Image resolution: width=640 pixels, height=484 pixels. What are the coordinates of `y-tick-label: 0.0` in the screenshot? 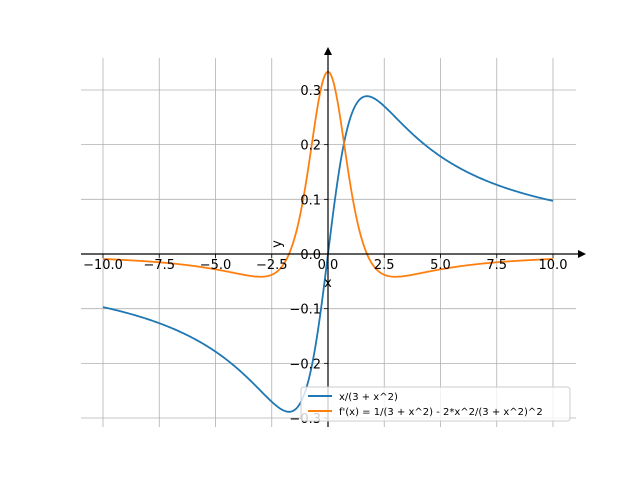 It's located at (310, 255).